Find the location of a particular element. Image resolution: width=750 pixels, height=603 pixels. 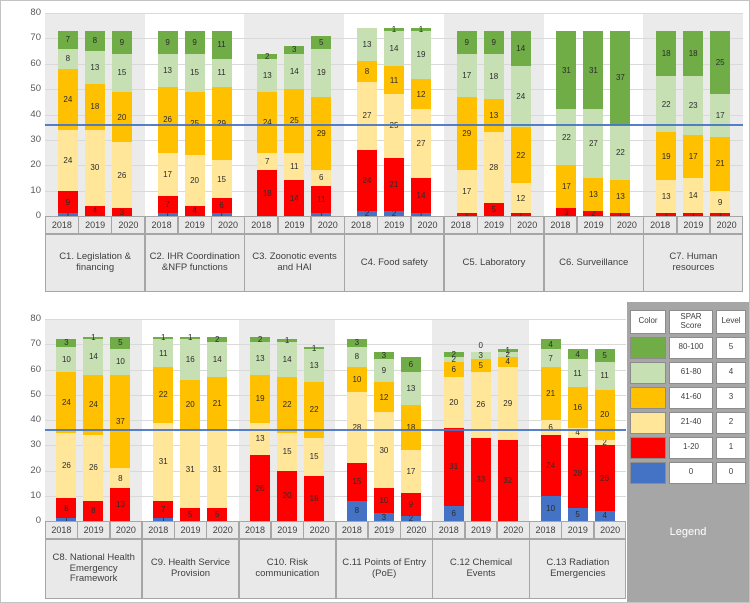

bar-segment-label: 12 is located at coordinates (421, 94).